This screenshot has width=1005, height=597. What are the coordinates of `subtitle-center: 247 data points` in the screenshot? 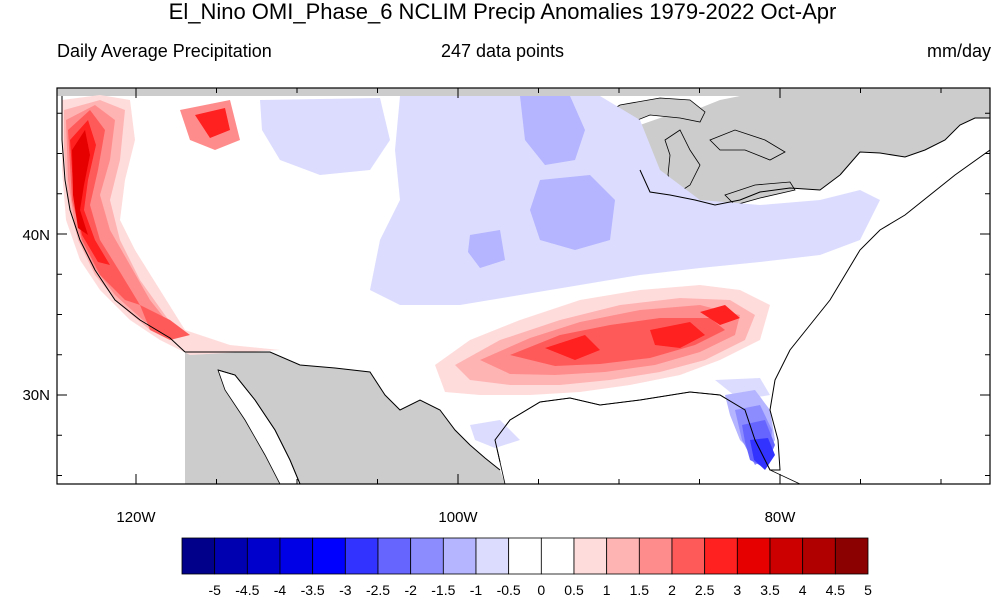 It's located at (502, 51).